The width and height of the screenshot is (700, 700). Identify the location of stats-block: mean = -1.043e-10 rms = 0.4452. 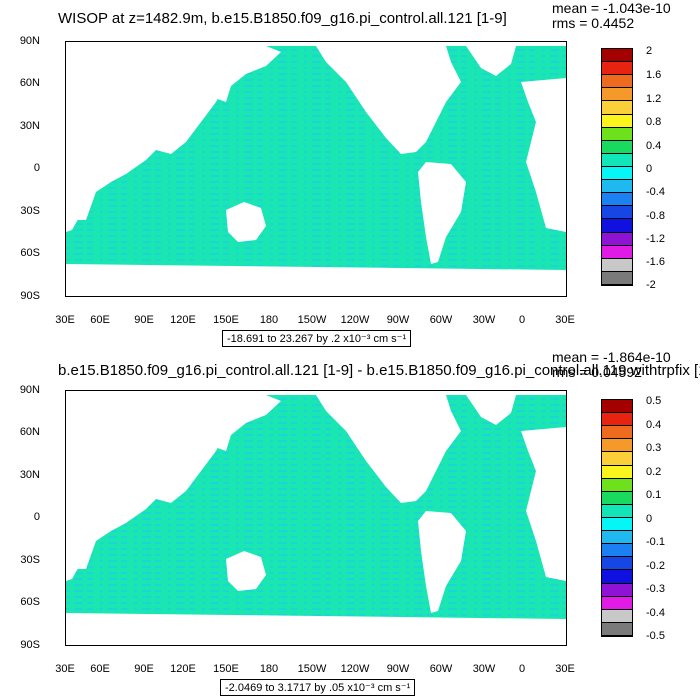
(611, 16).